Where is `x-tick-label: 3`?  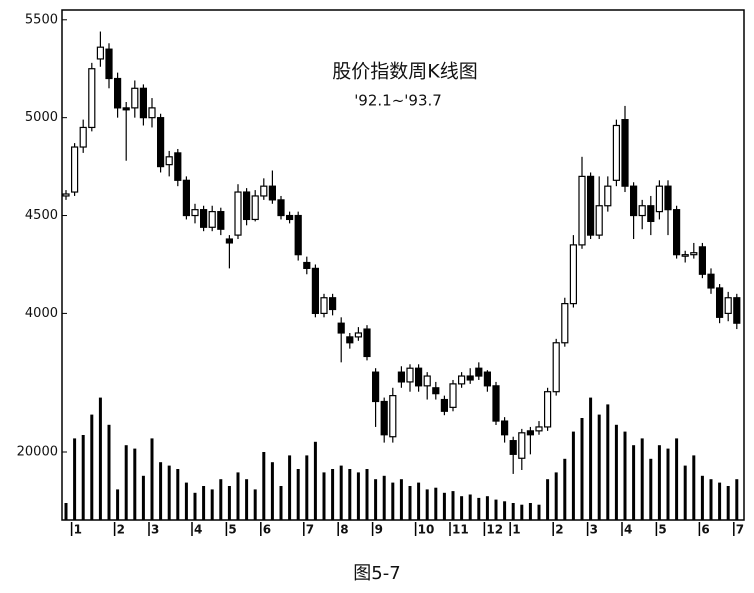
x-tick-label: 3 is located at coordinates (594, 530).